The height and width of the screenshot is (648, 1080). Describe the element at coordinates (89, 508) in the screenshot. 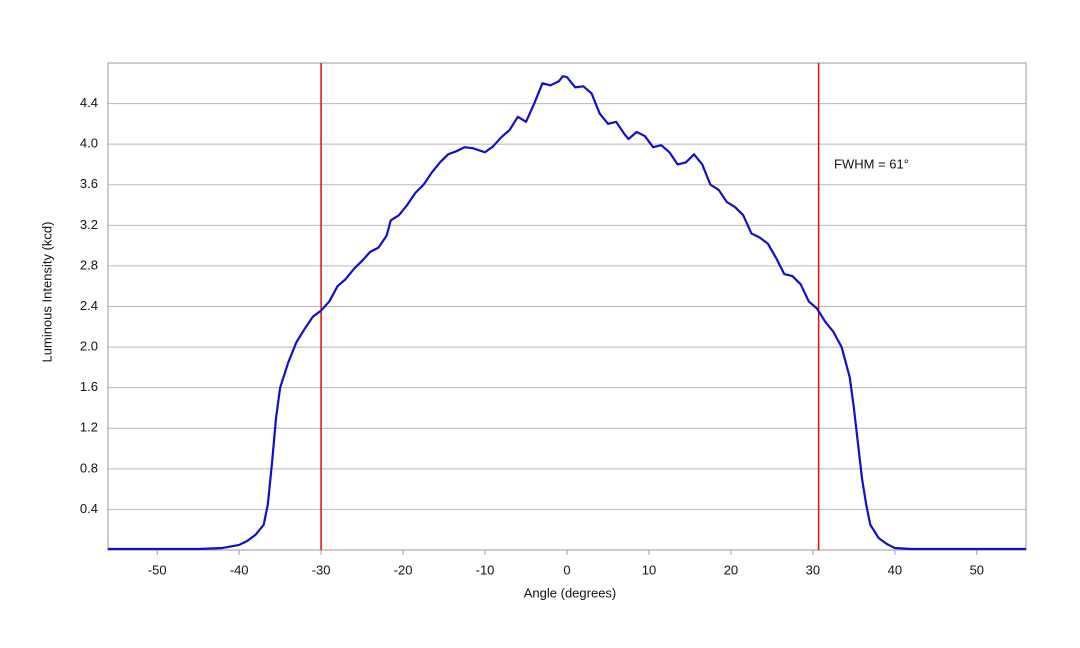

I see `y-tick-label: 0.4` at that location.